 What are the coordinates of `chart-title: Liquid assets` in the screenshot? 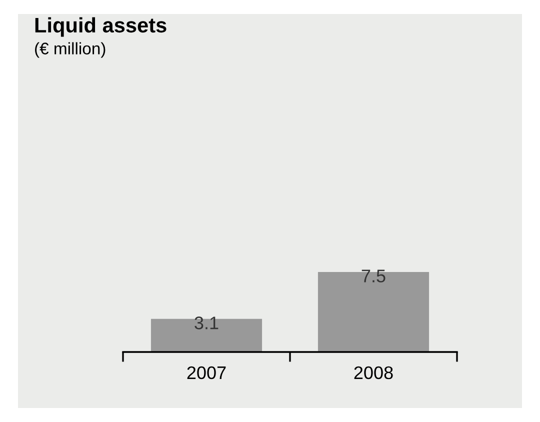 It's located at (100, 27).